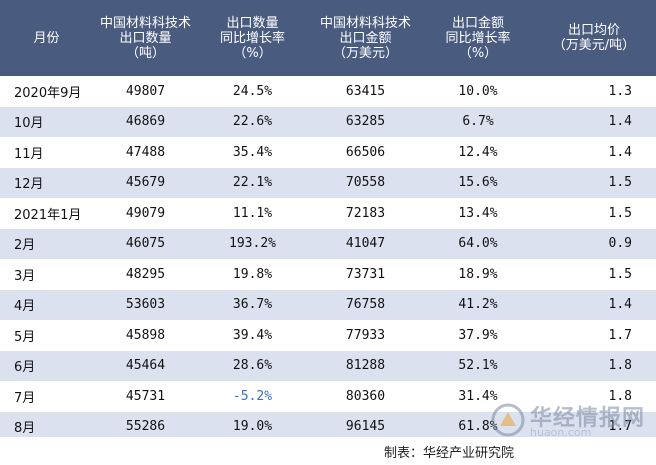  Describe the element at coordinates (145, 38) in the screenshot. I see `header-export-quantity: 中国材料科技术 出口数量 （吨）` at that location.